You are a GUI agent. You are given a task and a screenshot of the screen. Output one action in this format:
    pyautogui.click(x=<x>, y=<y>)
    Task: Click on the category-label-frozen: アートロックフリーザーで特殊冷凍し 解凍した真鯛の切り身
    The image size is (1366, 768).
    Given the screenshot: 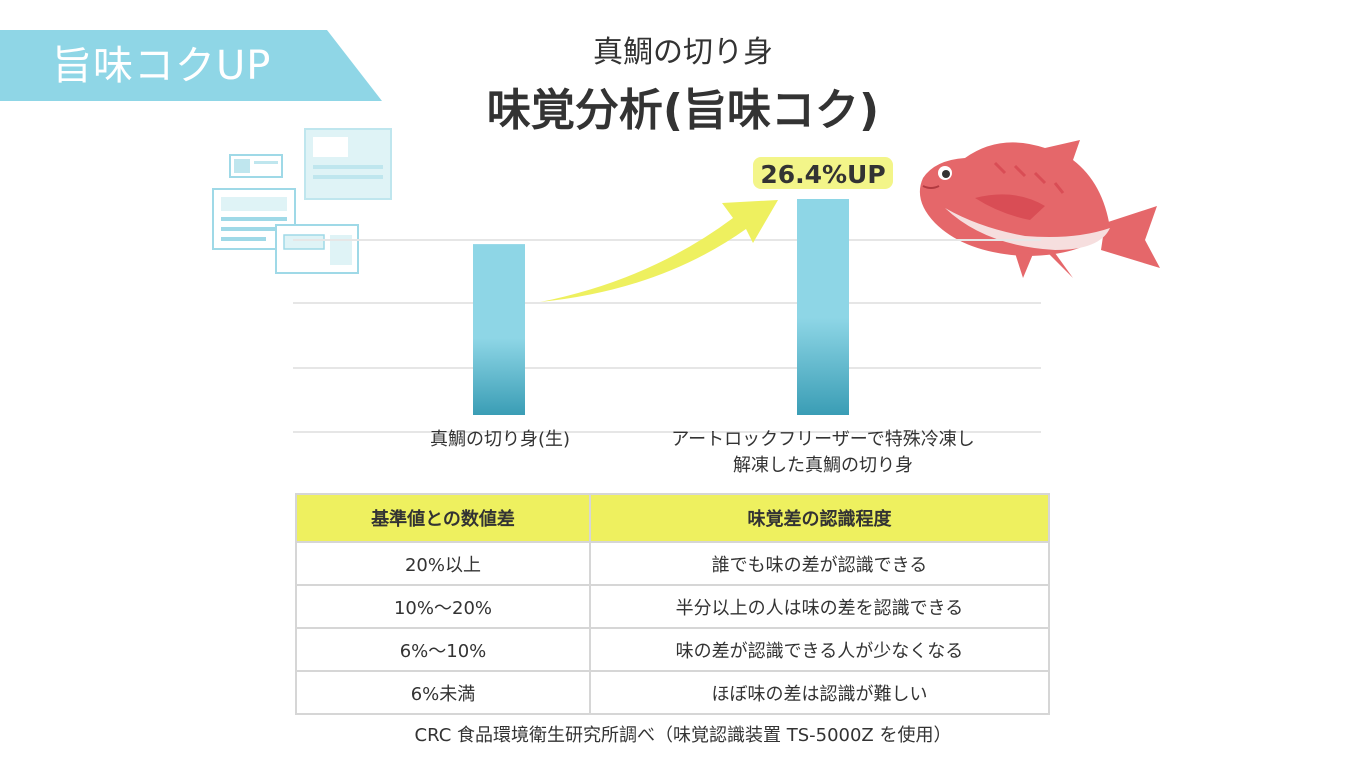 What is the action you would take?
    pyautogui.click(x=823, y=452)
    